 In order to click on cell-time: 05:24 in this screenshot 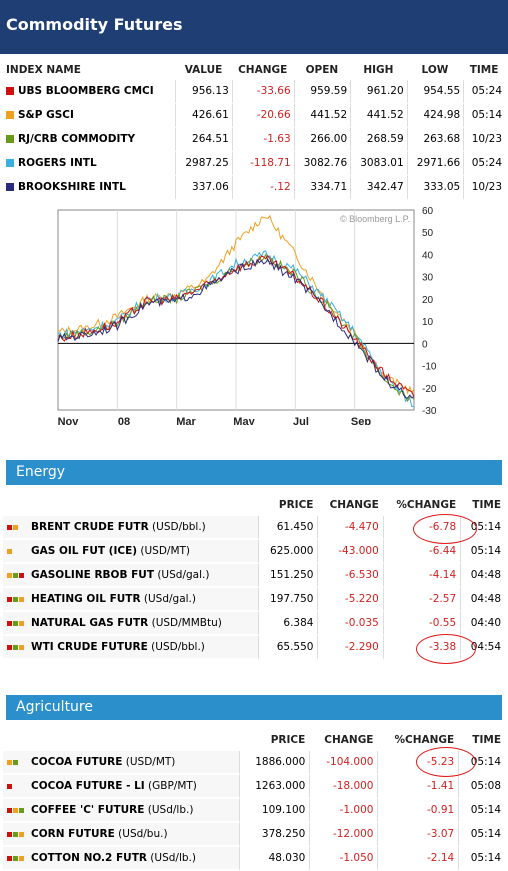, I will do `click(484, 164)`.